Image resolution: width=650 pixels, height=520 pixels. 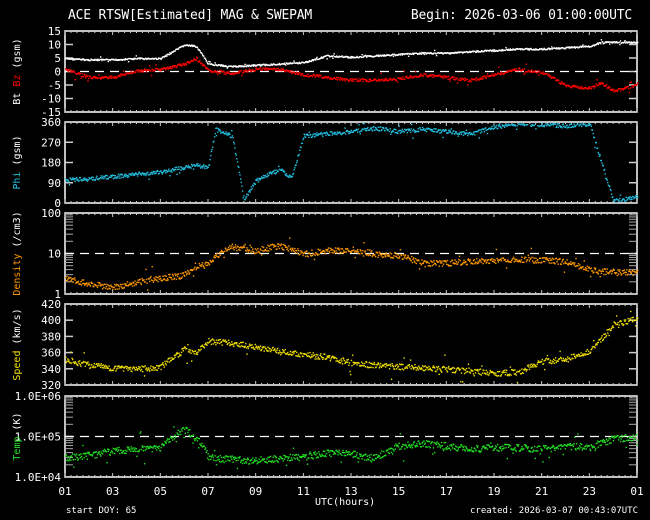 I want to click on tick-label: 100, so click(x=51, y=213).